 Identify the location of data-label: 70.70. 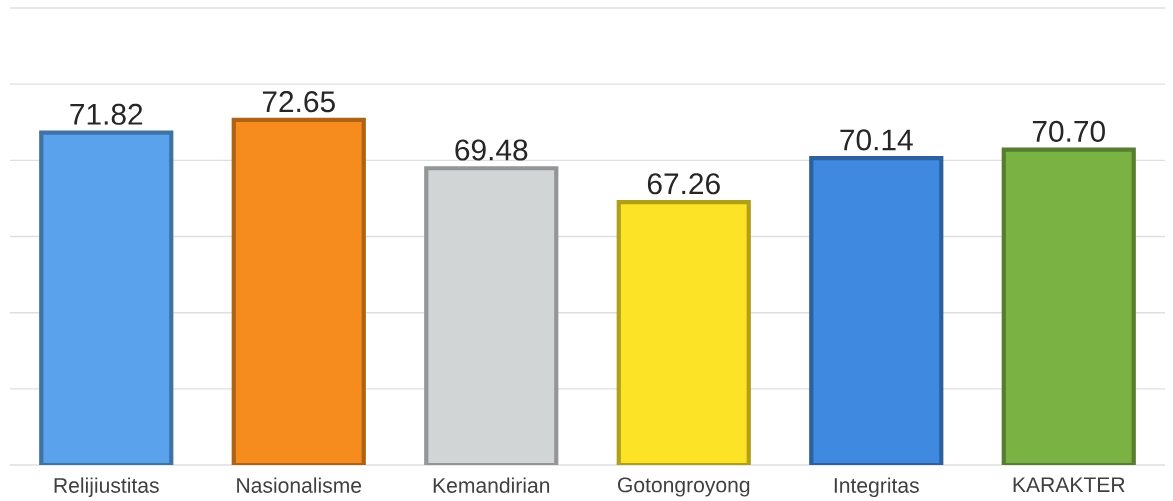
(1068, 131).